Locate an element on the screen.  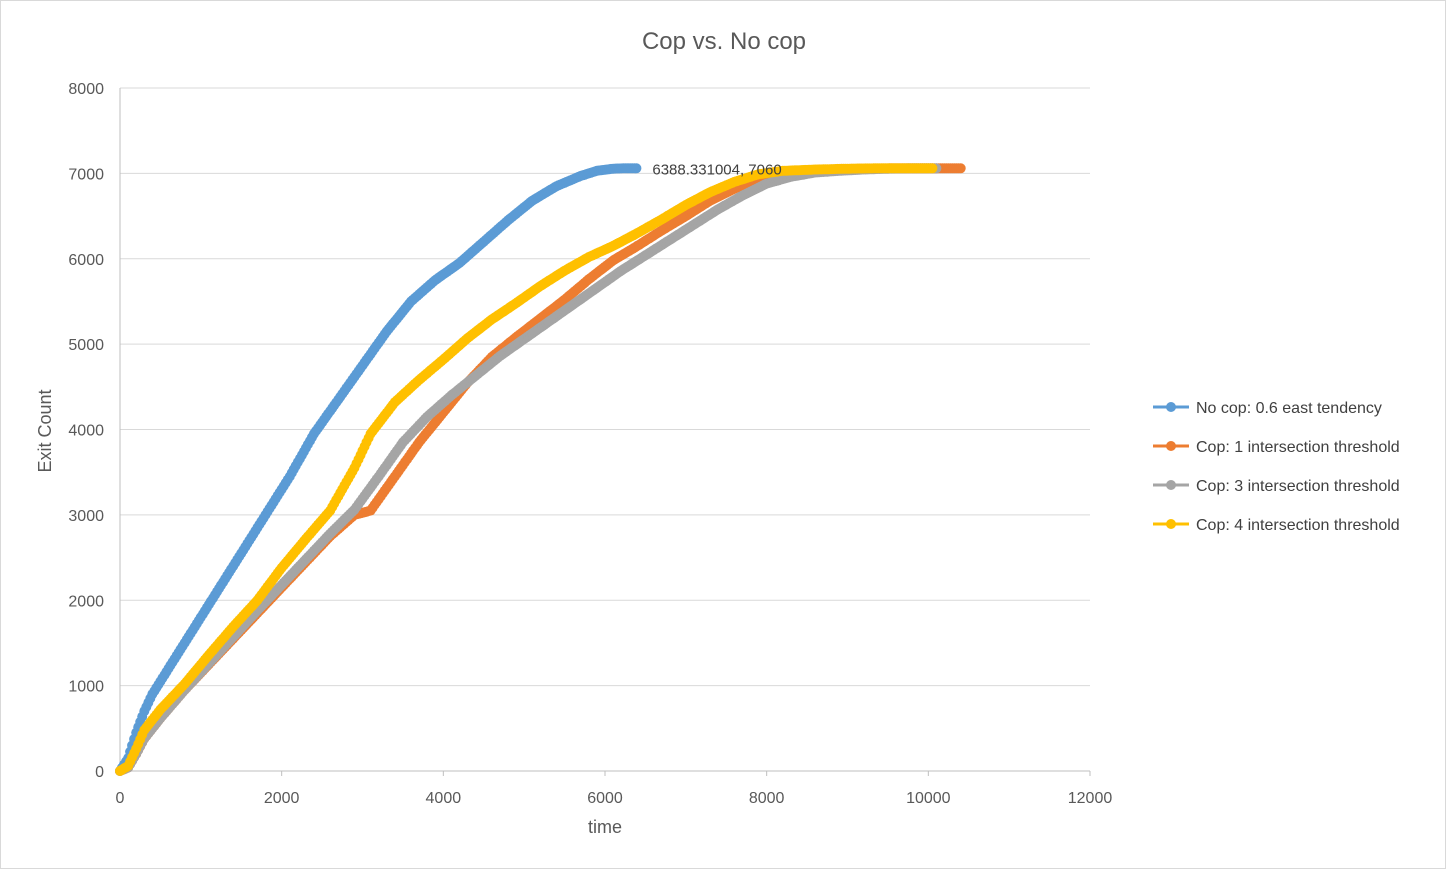
legend-label: No cop: 0.6 east tendency is located at coordinates (1289, 408).